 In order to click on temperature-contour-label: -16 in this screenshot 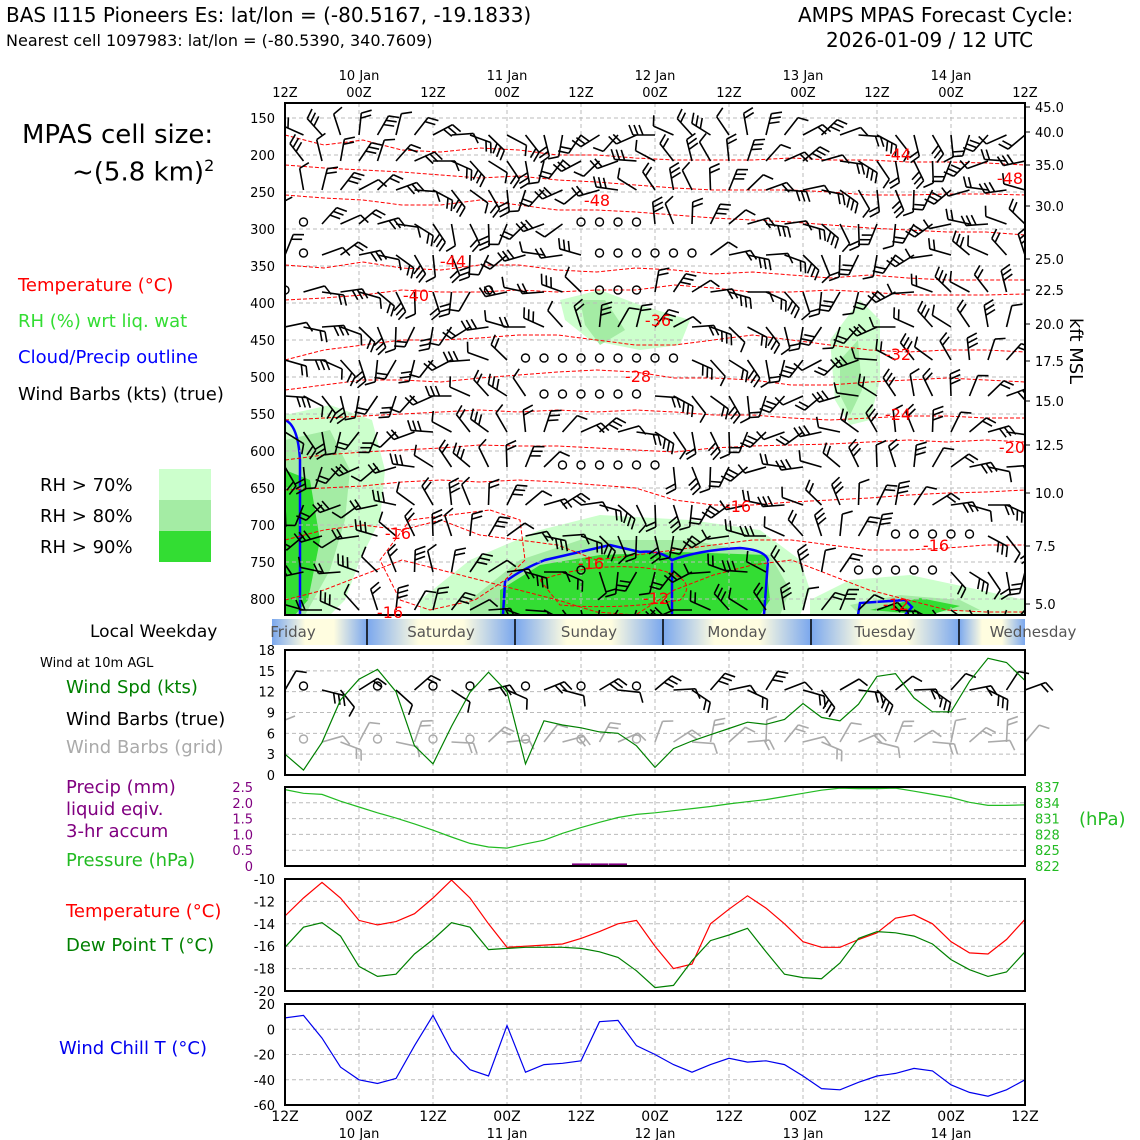, I will do `click(390, 612)`.